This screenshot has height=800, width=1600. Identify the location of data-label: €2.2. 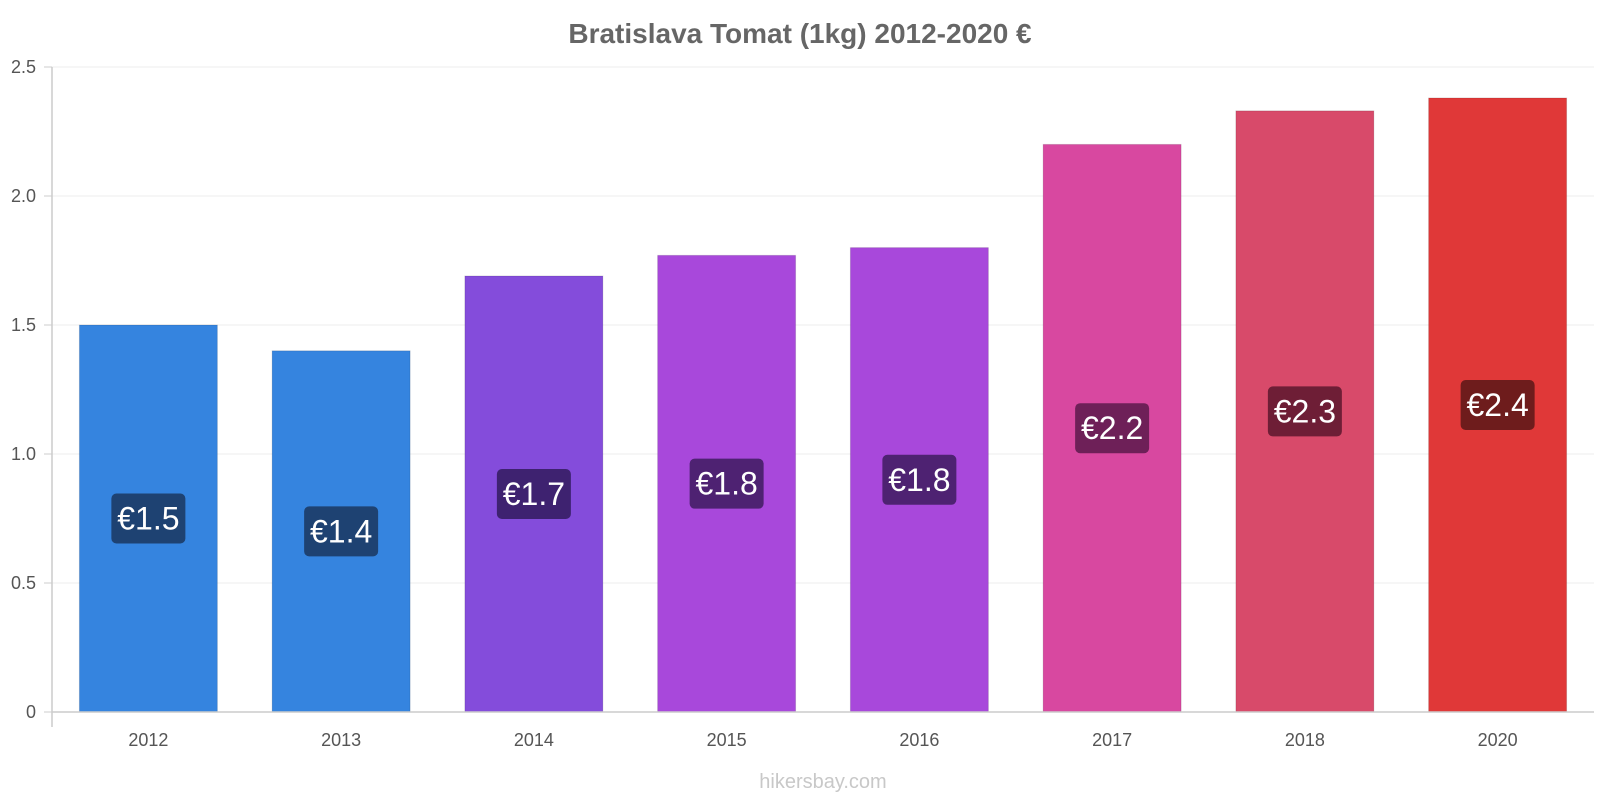
(1112, 428).